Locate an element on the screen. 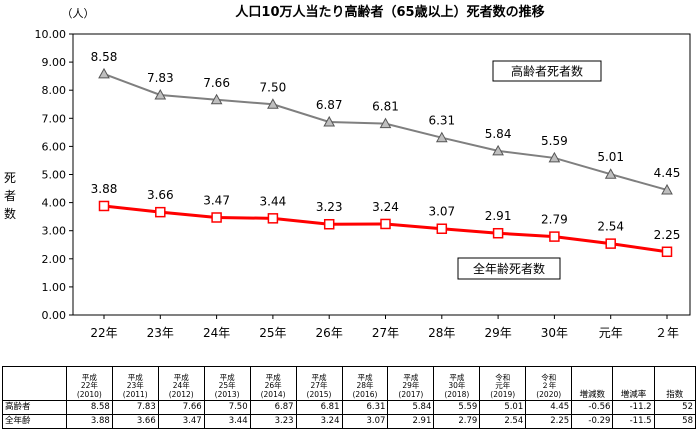 The height and width of the screenshot is (435, 700). table-cell: 3.47 is located at coordinates (181, 421).